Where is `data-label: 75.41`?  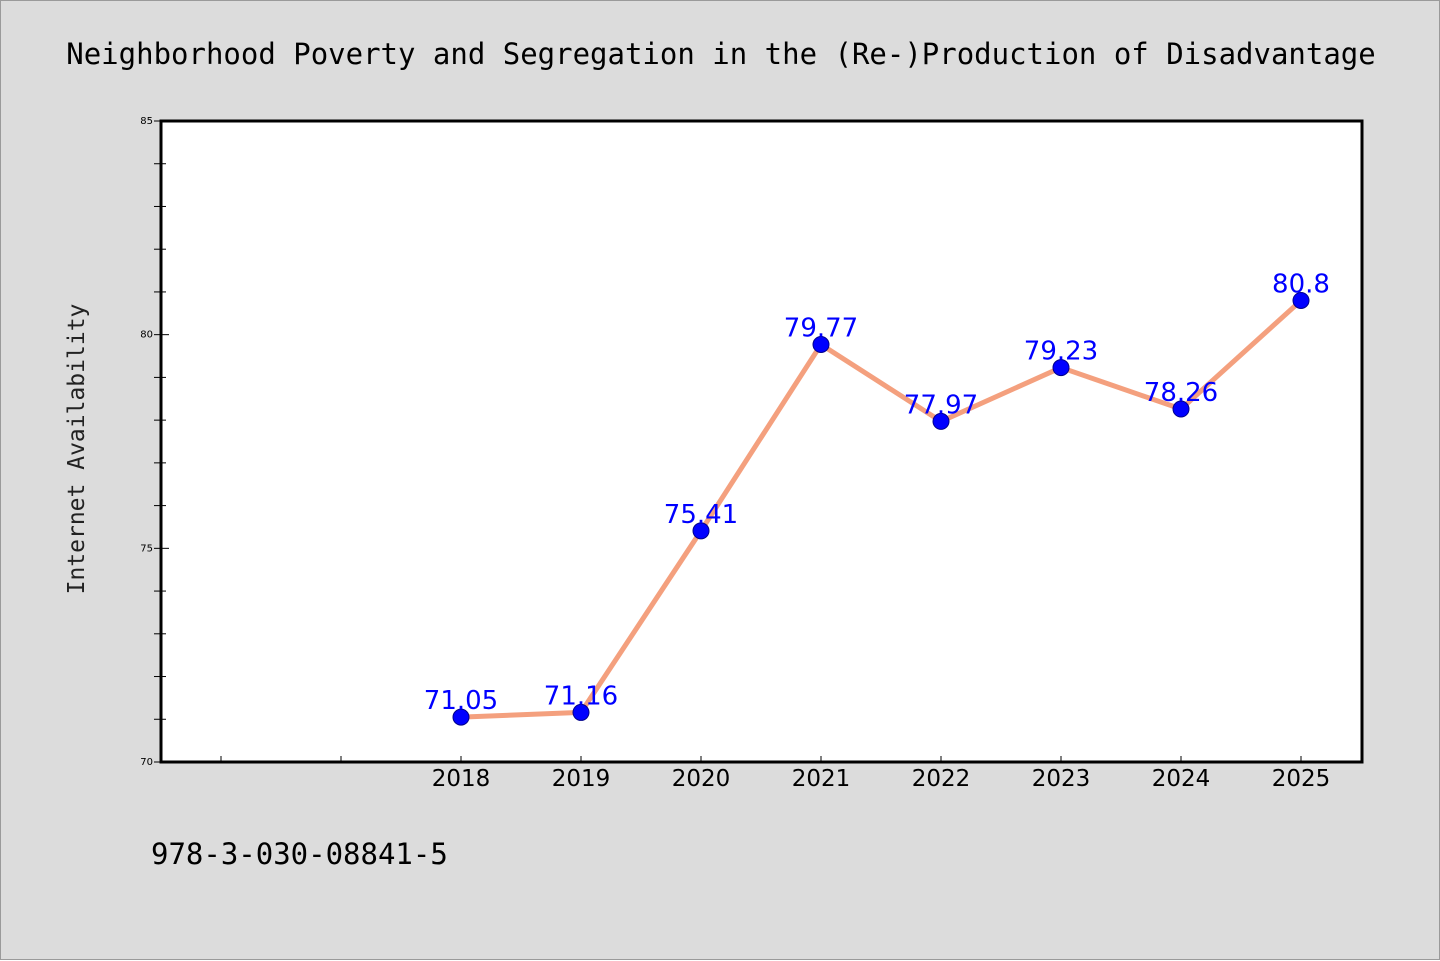 data-label: 75.41 is located at coordinates (701, 515).